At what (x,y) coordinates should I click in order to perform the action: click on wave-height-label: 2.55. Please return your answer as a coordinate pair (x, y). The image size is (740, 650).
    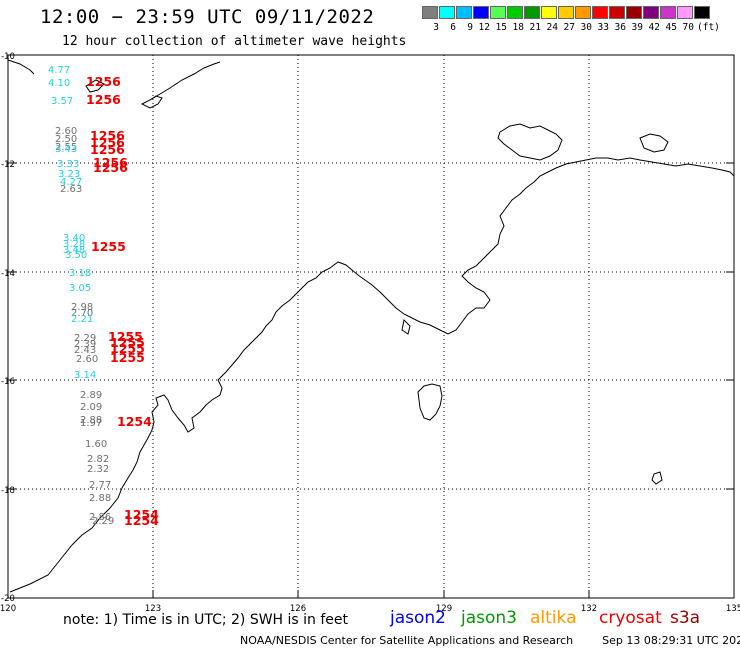
    Looking at the image, I should click on (66, 147).